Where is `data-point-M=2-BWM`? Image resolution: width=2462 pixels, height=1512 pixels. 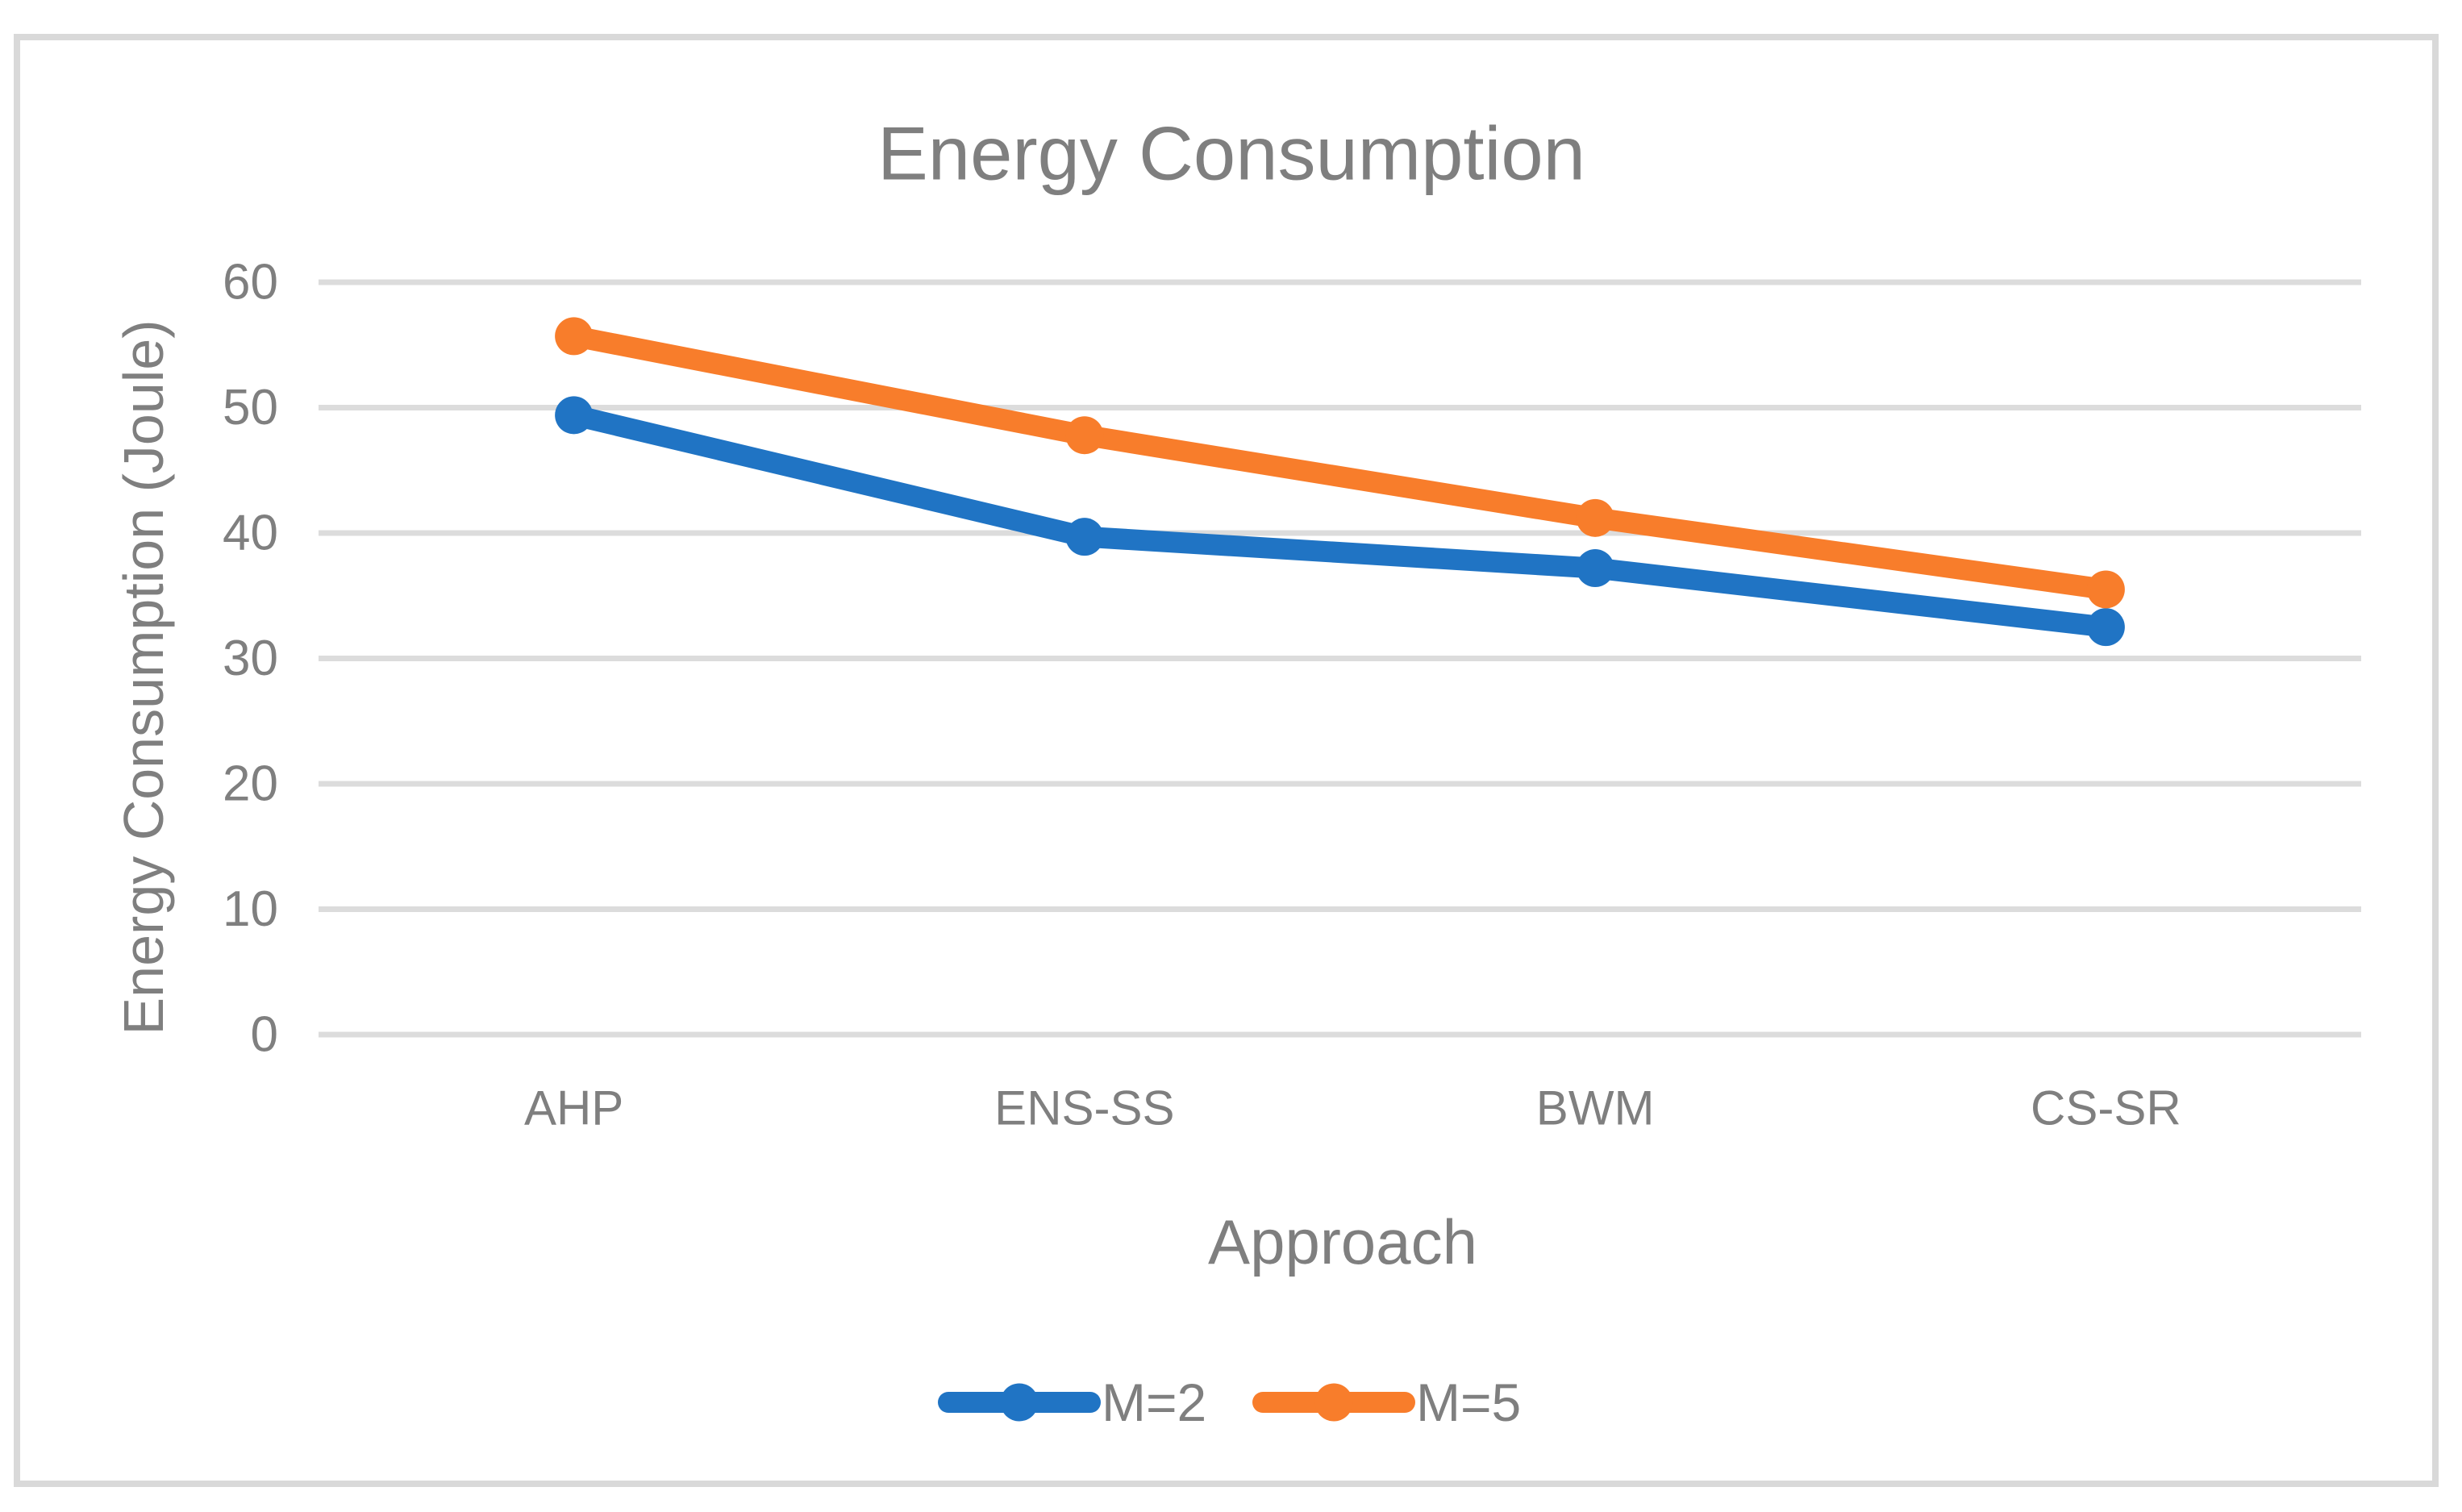 data-point-M=2-BWM is located at coordinates (1595, 568).